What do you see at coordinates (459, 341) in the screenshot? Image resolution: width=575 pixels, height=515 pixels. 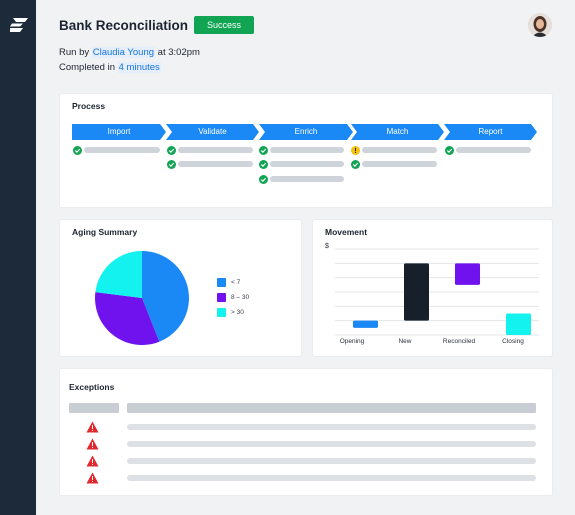 I see `x-label-reconciled: Reconciled` at bounding box center [459, 341].